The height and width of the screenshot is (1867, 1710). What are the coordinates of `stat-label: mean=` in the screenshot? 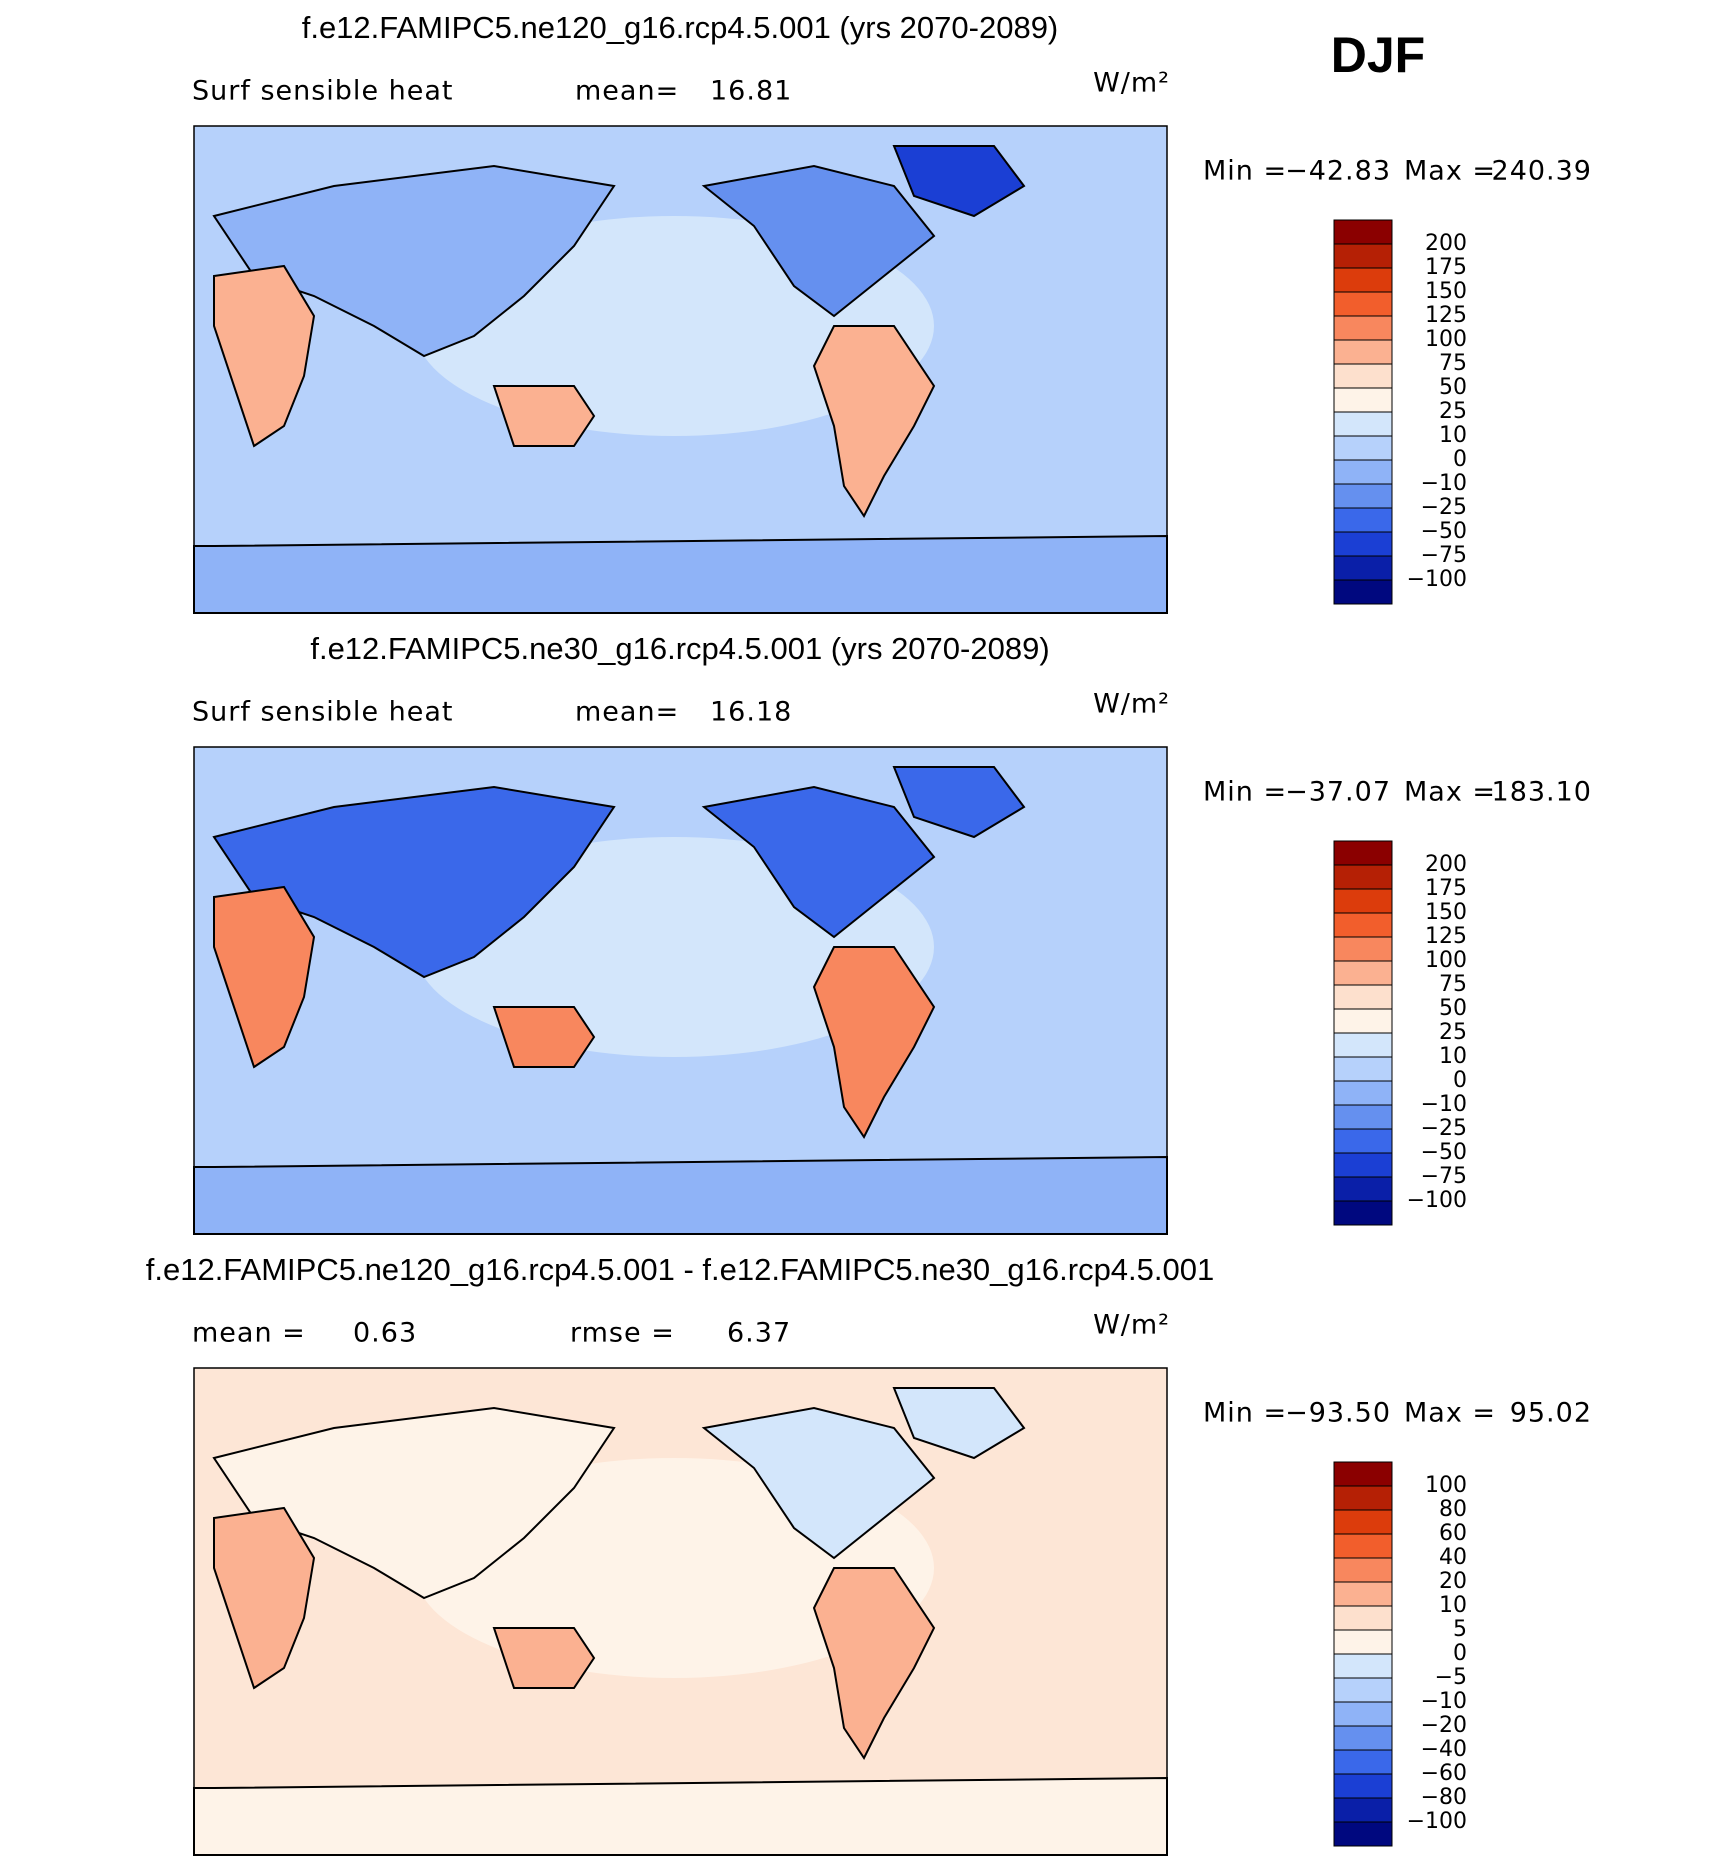 It's located at (627, 91).